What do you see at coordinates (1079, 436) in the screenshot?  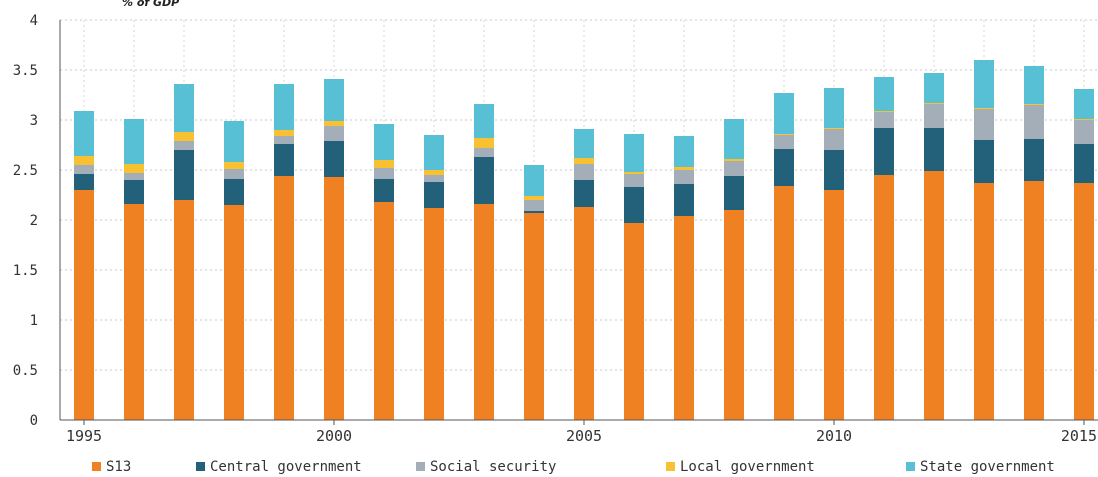 I see `x-tick-label: 2015` at bounding box center [1079, 436].